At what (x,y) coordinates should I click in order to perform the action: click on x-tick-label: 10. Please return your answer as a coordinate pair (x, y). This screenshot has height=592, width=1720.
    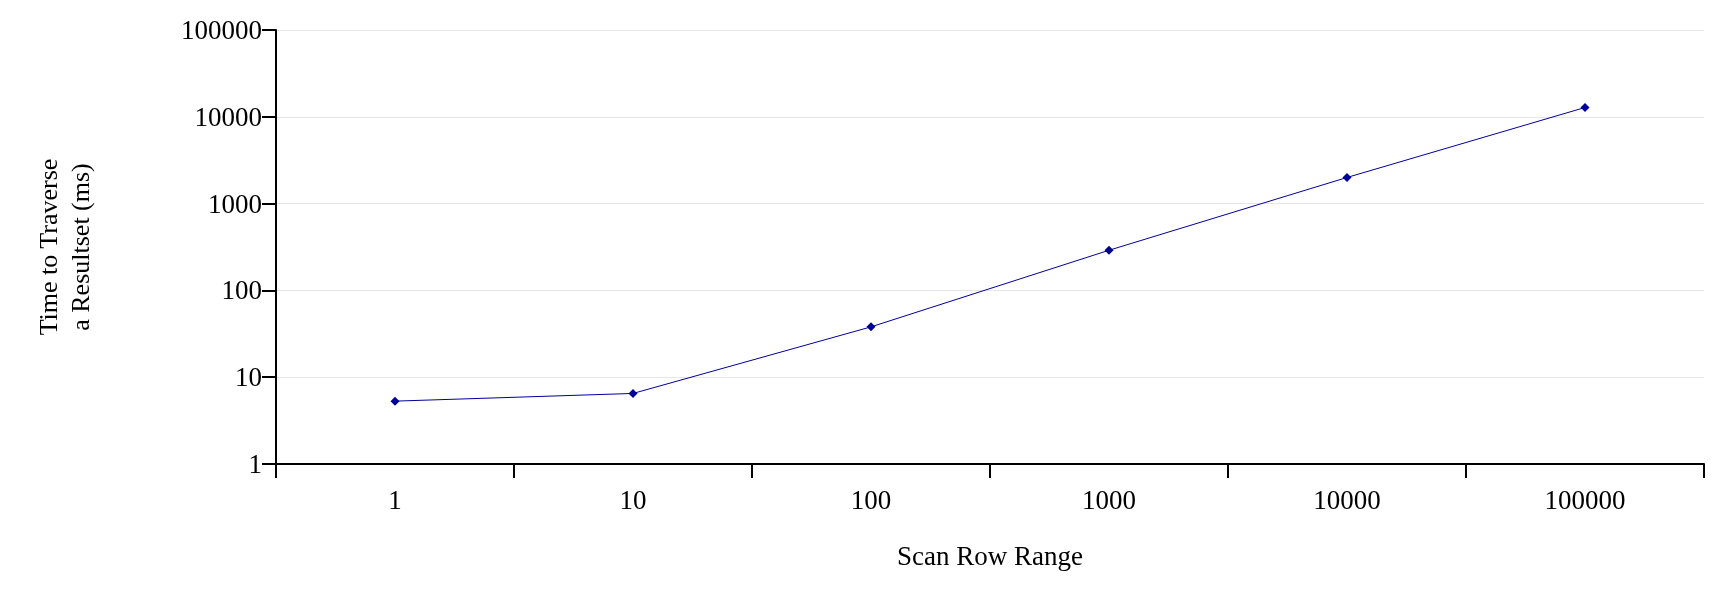
    Looking at the image, I should click on (633, 499).